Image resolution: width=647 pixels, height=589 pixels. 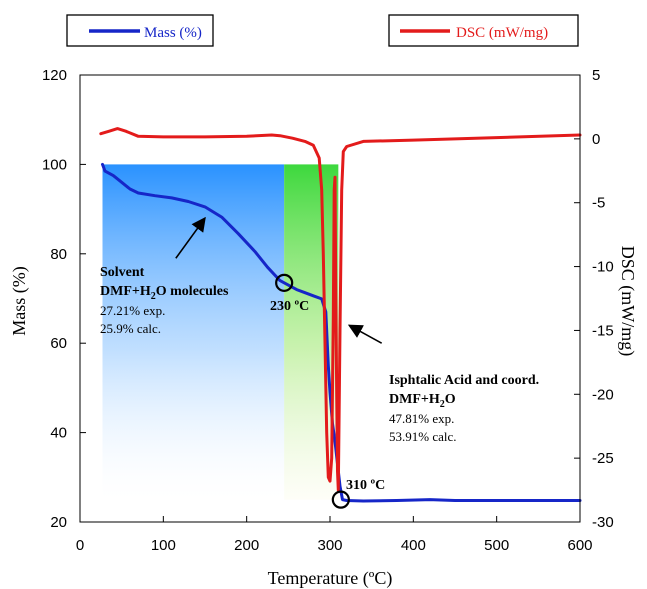 I want to click on legend-mass: Mass (%), so click(x=140, y=30).